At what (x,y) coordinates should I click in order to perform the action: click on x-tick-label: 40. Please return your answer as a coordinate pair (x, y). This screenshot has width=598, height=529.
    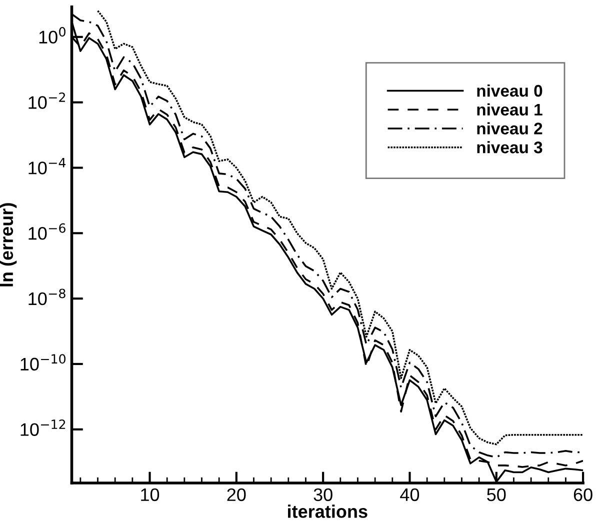
    Looking at the image, I should click on (410, 495).